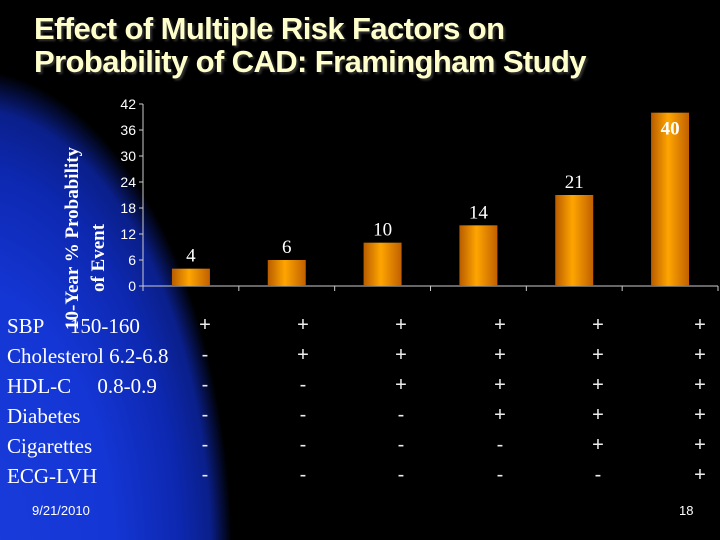  Describe the element at coordinates (686, 510) in the screenshot. I see `page-number: 18` at that location.